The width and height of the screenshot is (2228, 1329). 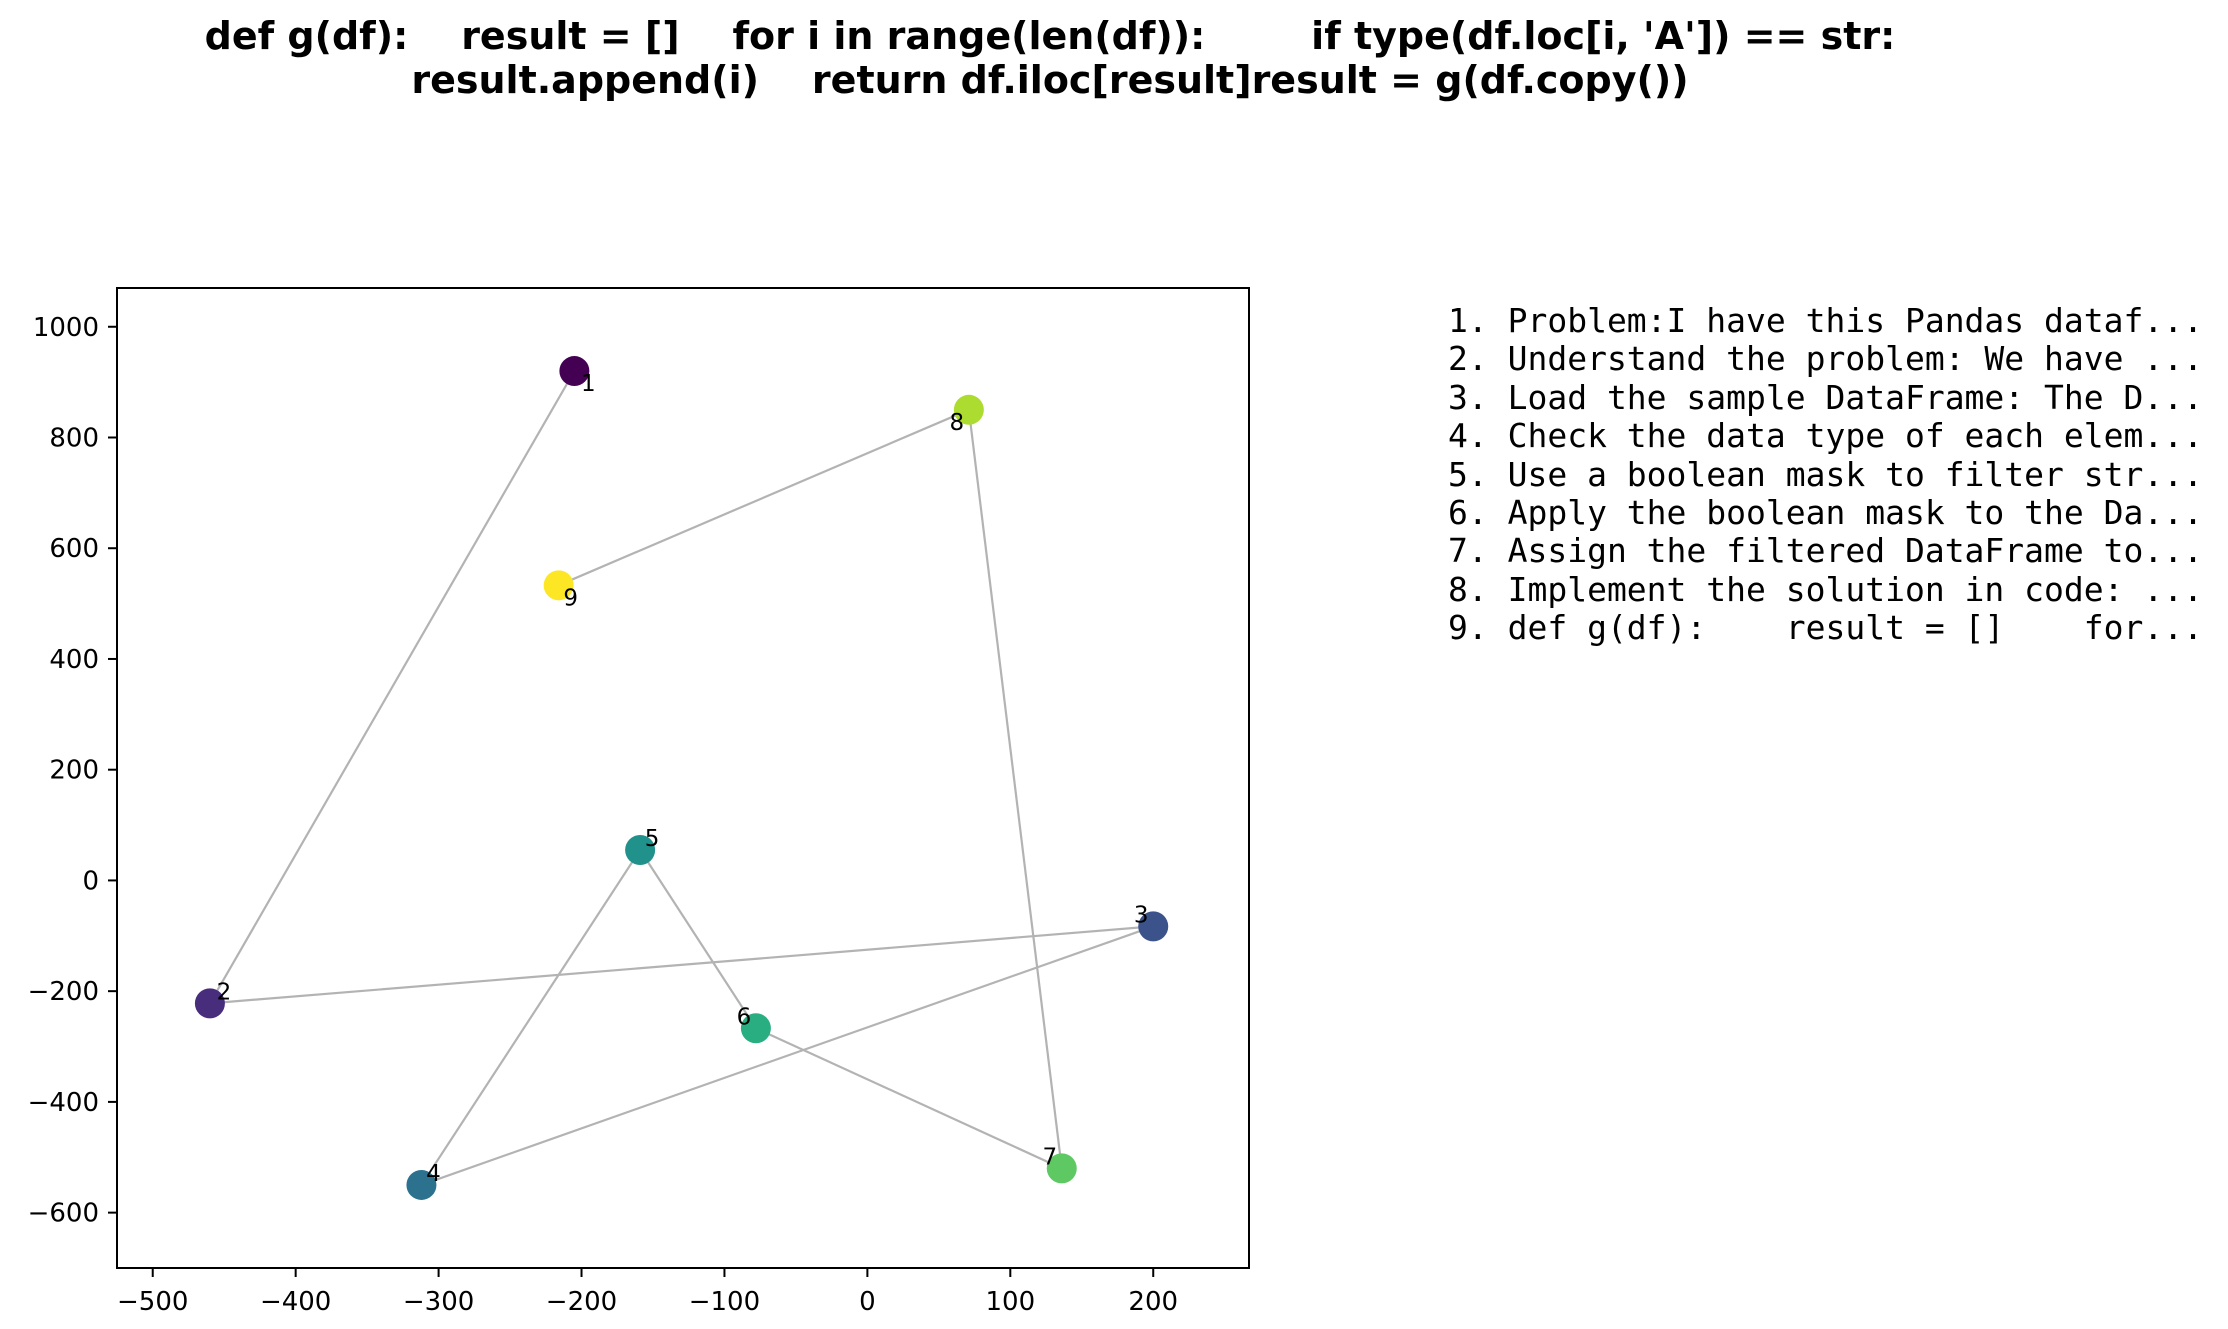 I want to click on x-tick-label: −200, so click(x=581, y=1302).